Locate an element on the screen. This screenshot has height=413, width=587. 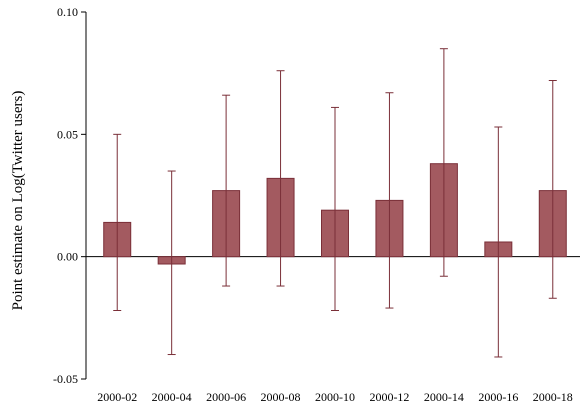
y-tick-label: 0.05 is located at coordinates (67, 134).